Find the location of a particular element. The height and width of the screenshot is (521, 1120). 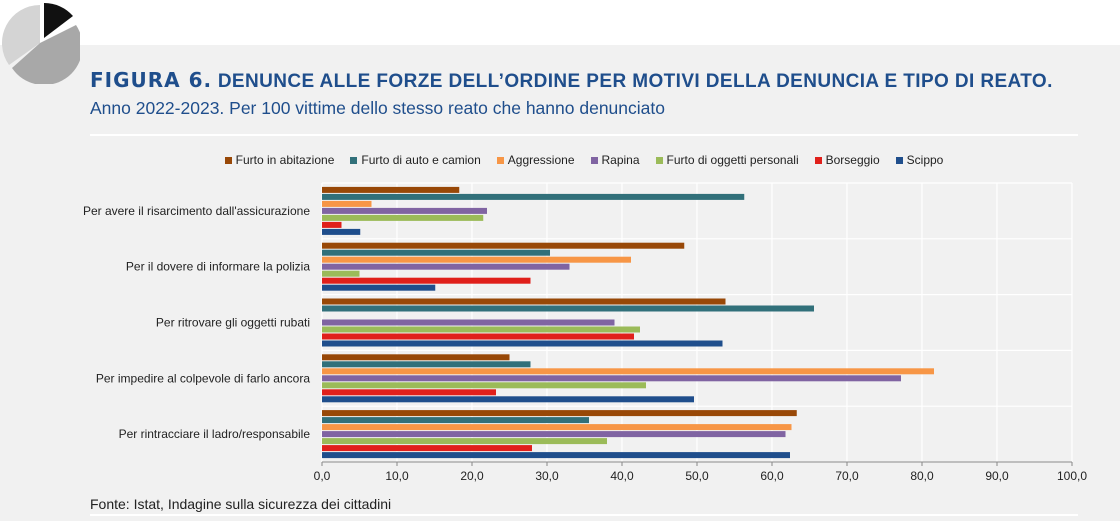

legend-item: Scippo is located at coordinates (919, 160).